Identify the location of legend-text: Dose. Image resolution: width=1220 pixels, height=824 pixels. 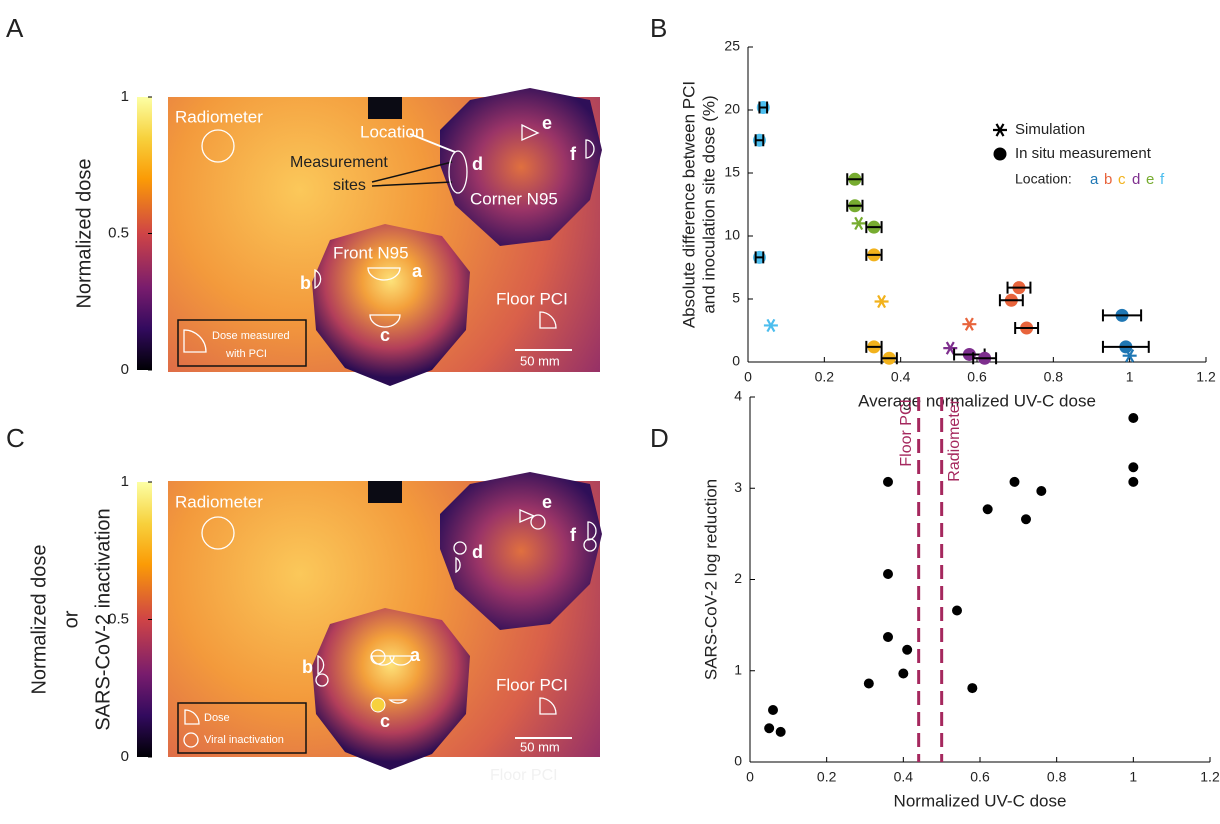
(217, 718).